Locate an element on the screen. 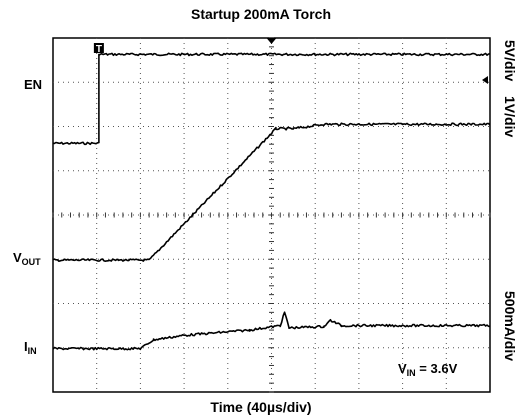  chart-title: Startup 200mA Torch is located at coordinates (261, 14).